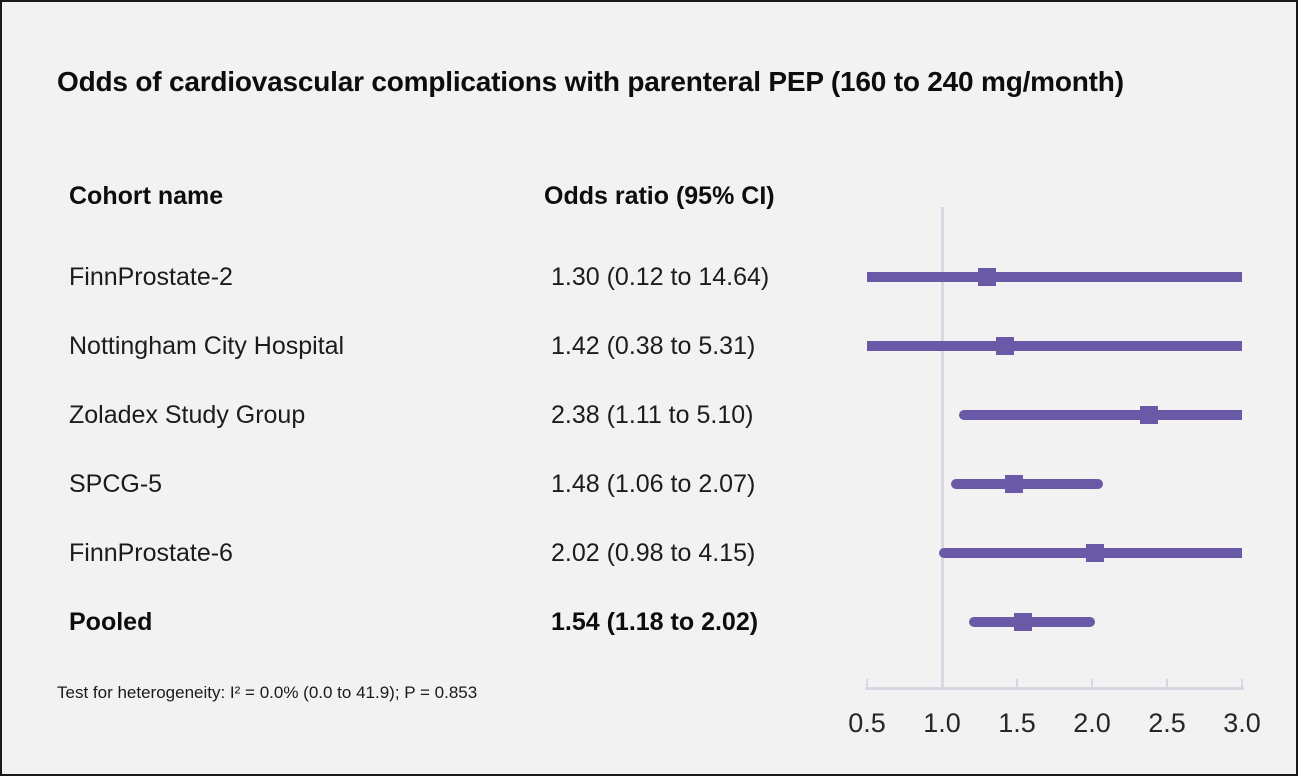  Describe the element at coordinates (1167, 723) in the screenshot. I see `x-axis-tick-label: 2.5` at that location.